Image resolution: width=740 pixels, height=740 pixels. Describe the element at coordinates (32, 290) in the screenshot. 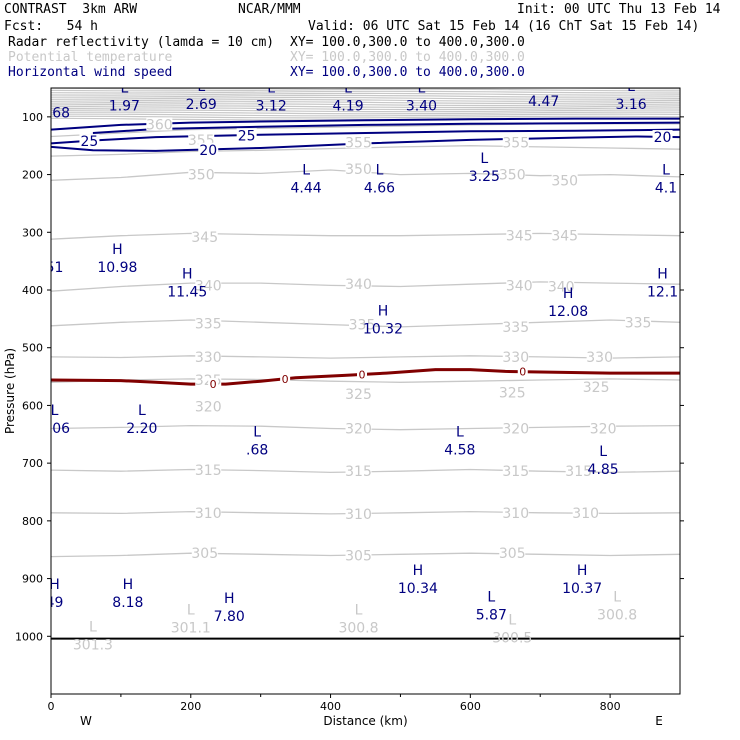

I see `y-tick-label: 400` at that location.